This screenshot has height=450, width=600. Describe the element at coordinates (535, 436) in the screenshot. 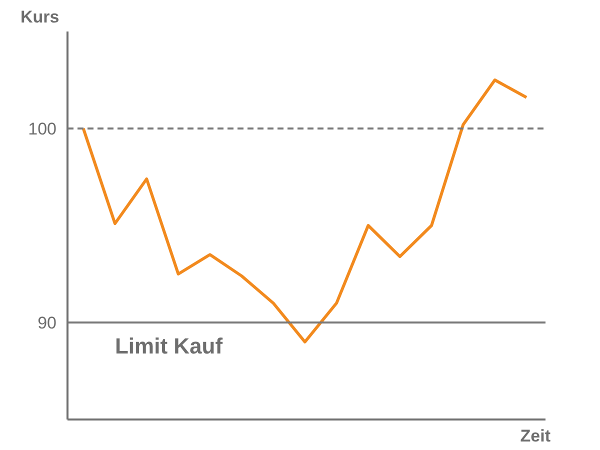

I see `x-axis-title: Zeit` at that location.